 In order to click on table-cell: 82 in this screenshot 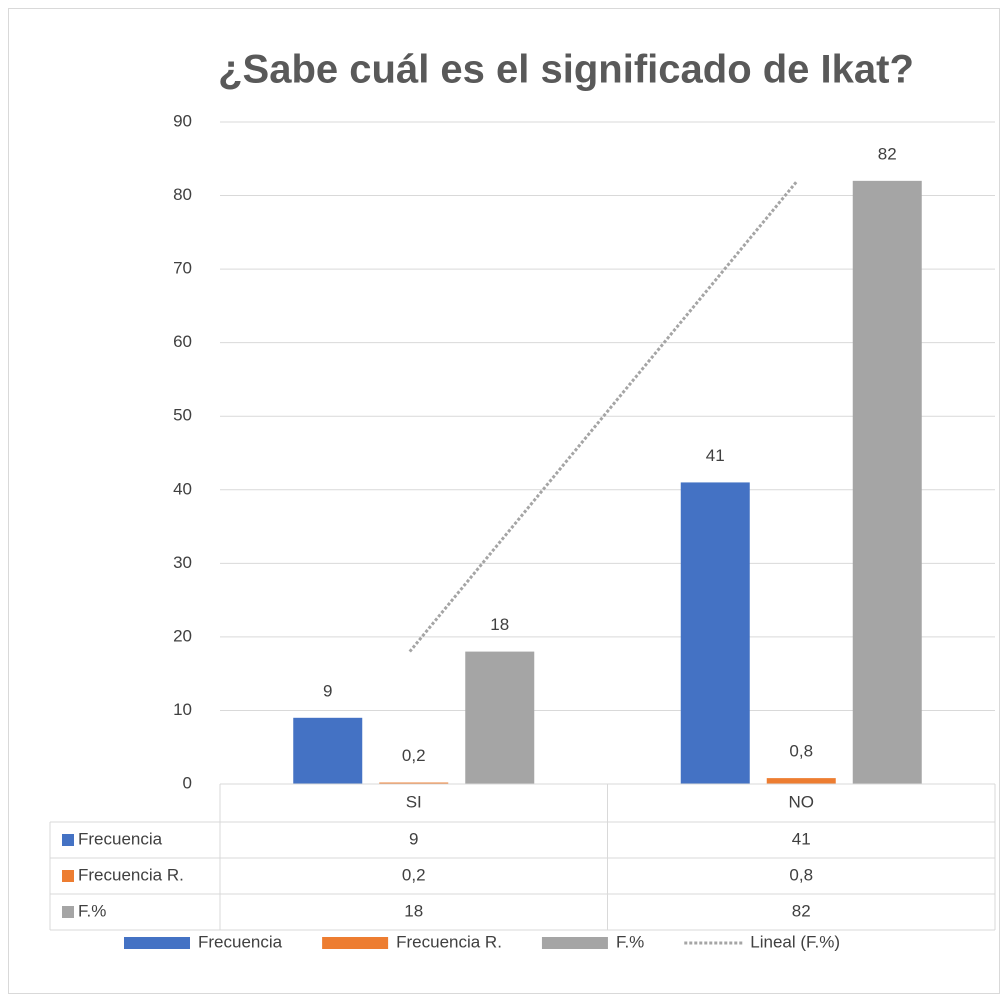, I will do `click(801, 910)`.